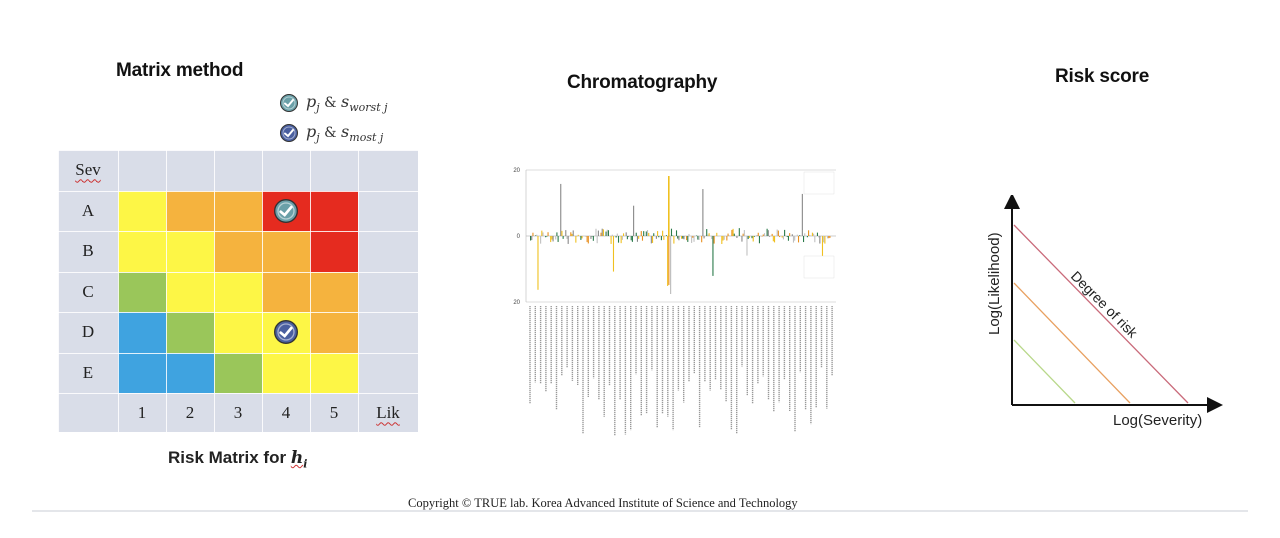 This screenshot has width=1280, height=538. I want to click on risk-cell-A3, so click(238, 210).